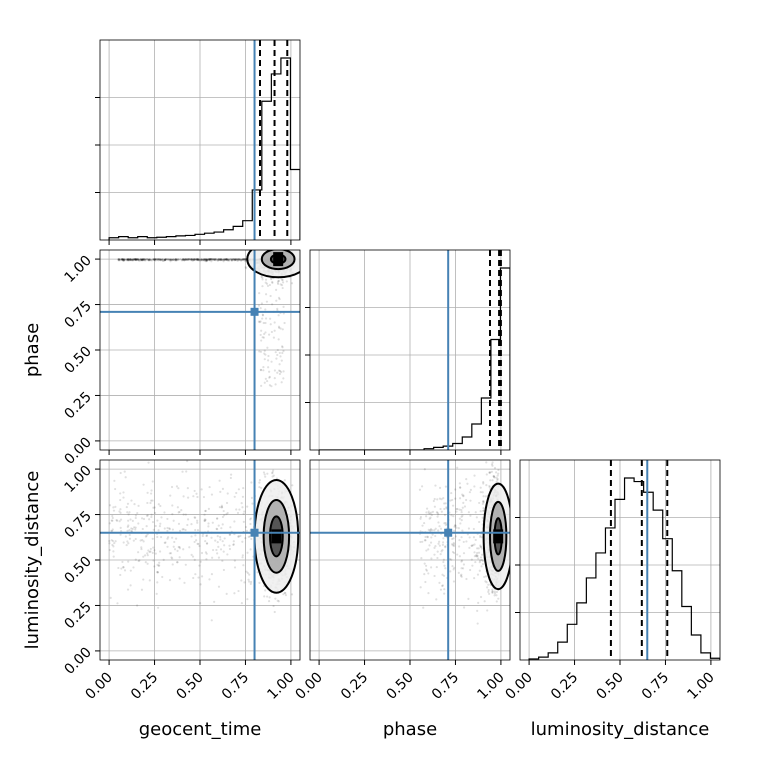  I want to click on truth-marker, so click(254, 532).